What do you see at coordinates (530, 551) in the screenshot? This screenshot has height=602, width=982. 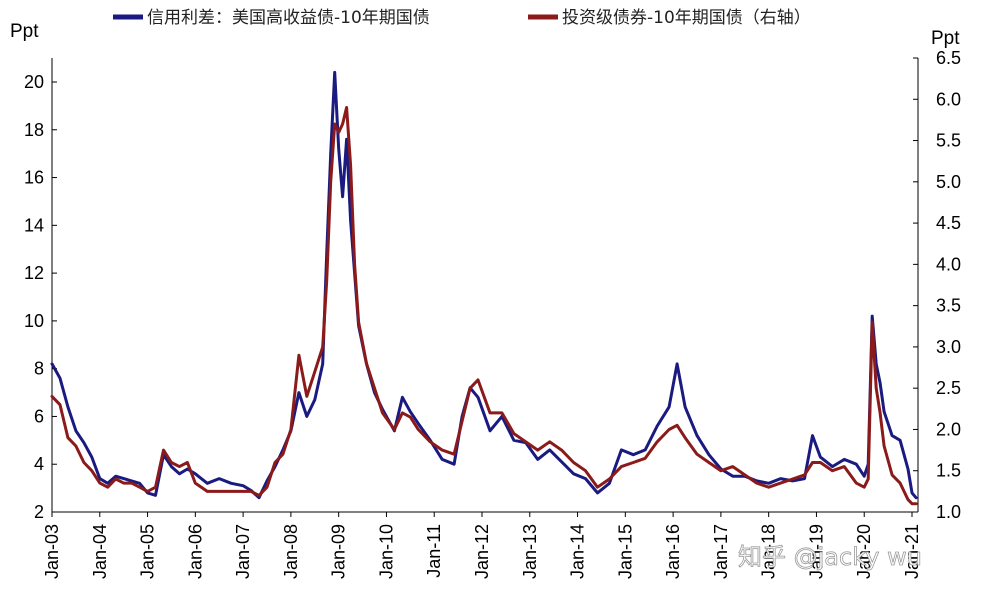 I see `x-tick-label: Jan-13` at bounding box center [530, 551].